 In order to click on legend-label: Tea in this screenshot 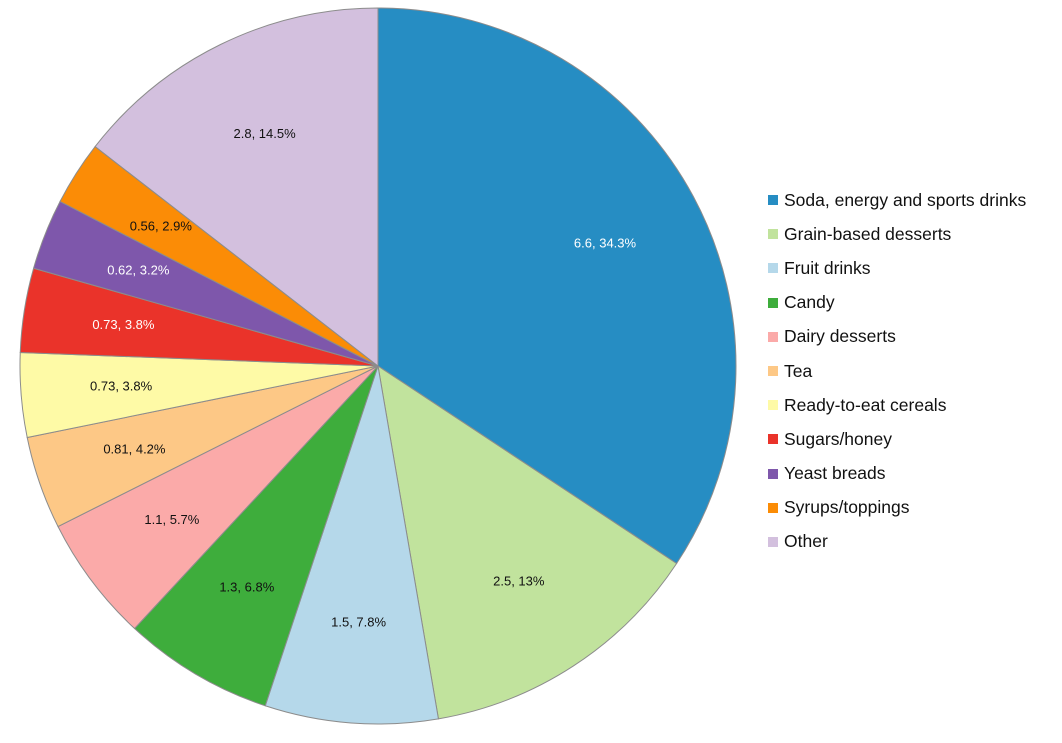, I will do `click(798, 370)`.